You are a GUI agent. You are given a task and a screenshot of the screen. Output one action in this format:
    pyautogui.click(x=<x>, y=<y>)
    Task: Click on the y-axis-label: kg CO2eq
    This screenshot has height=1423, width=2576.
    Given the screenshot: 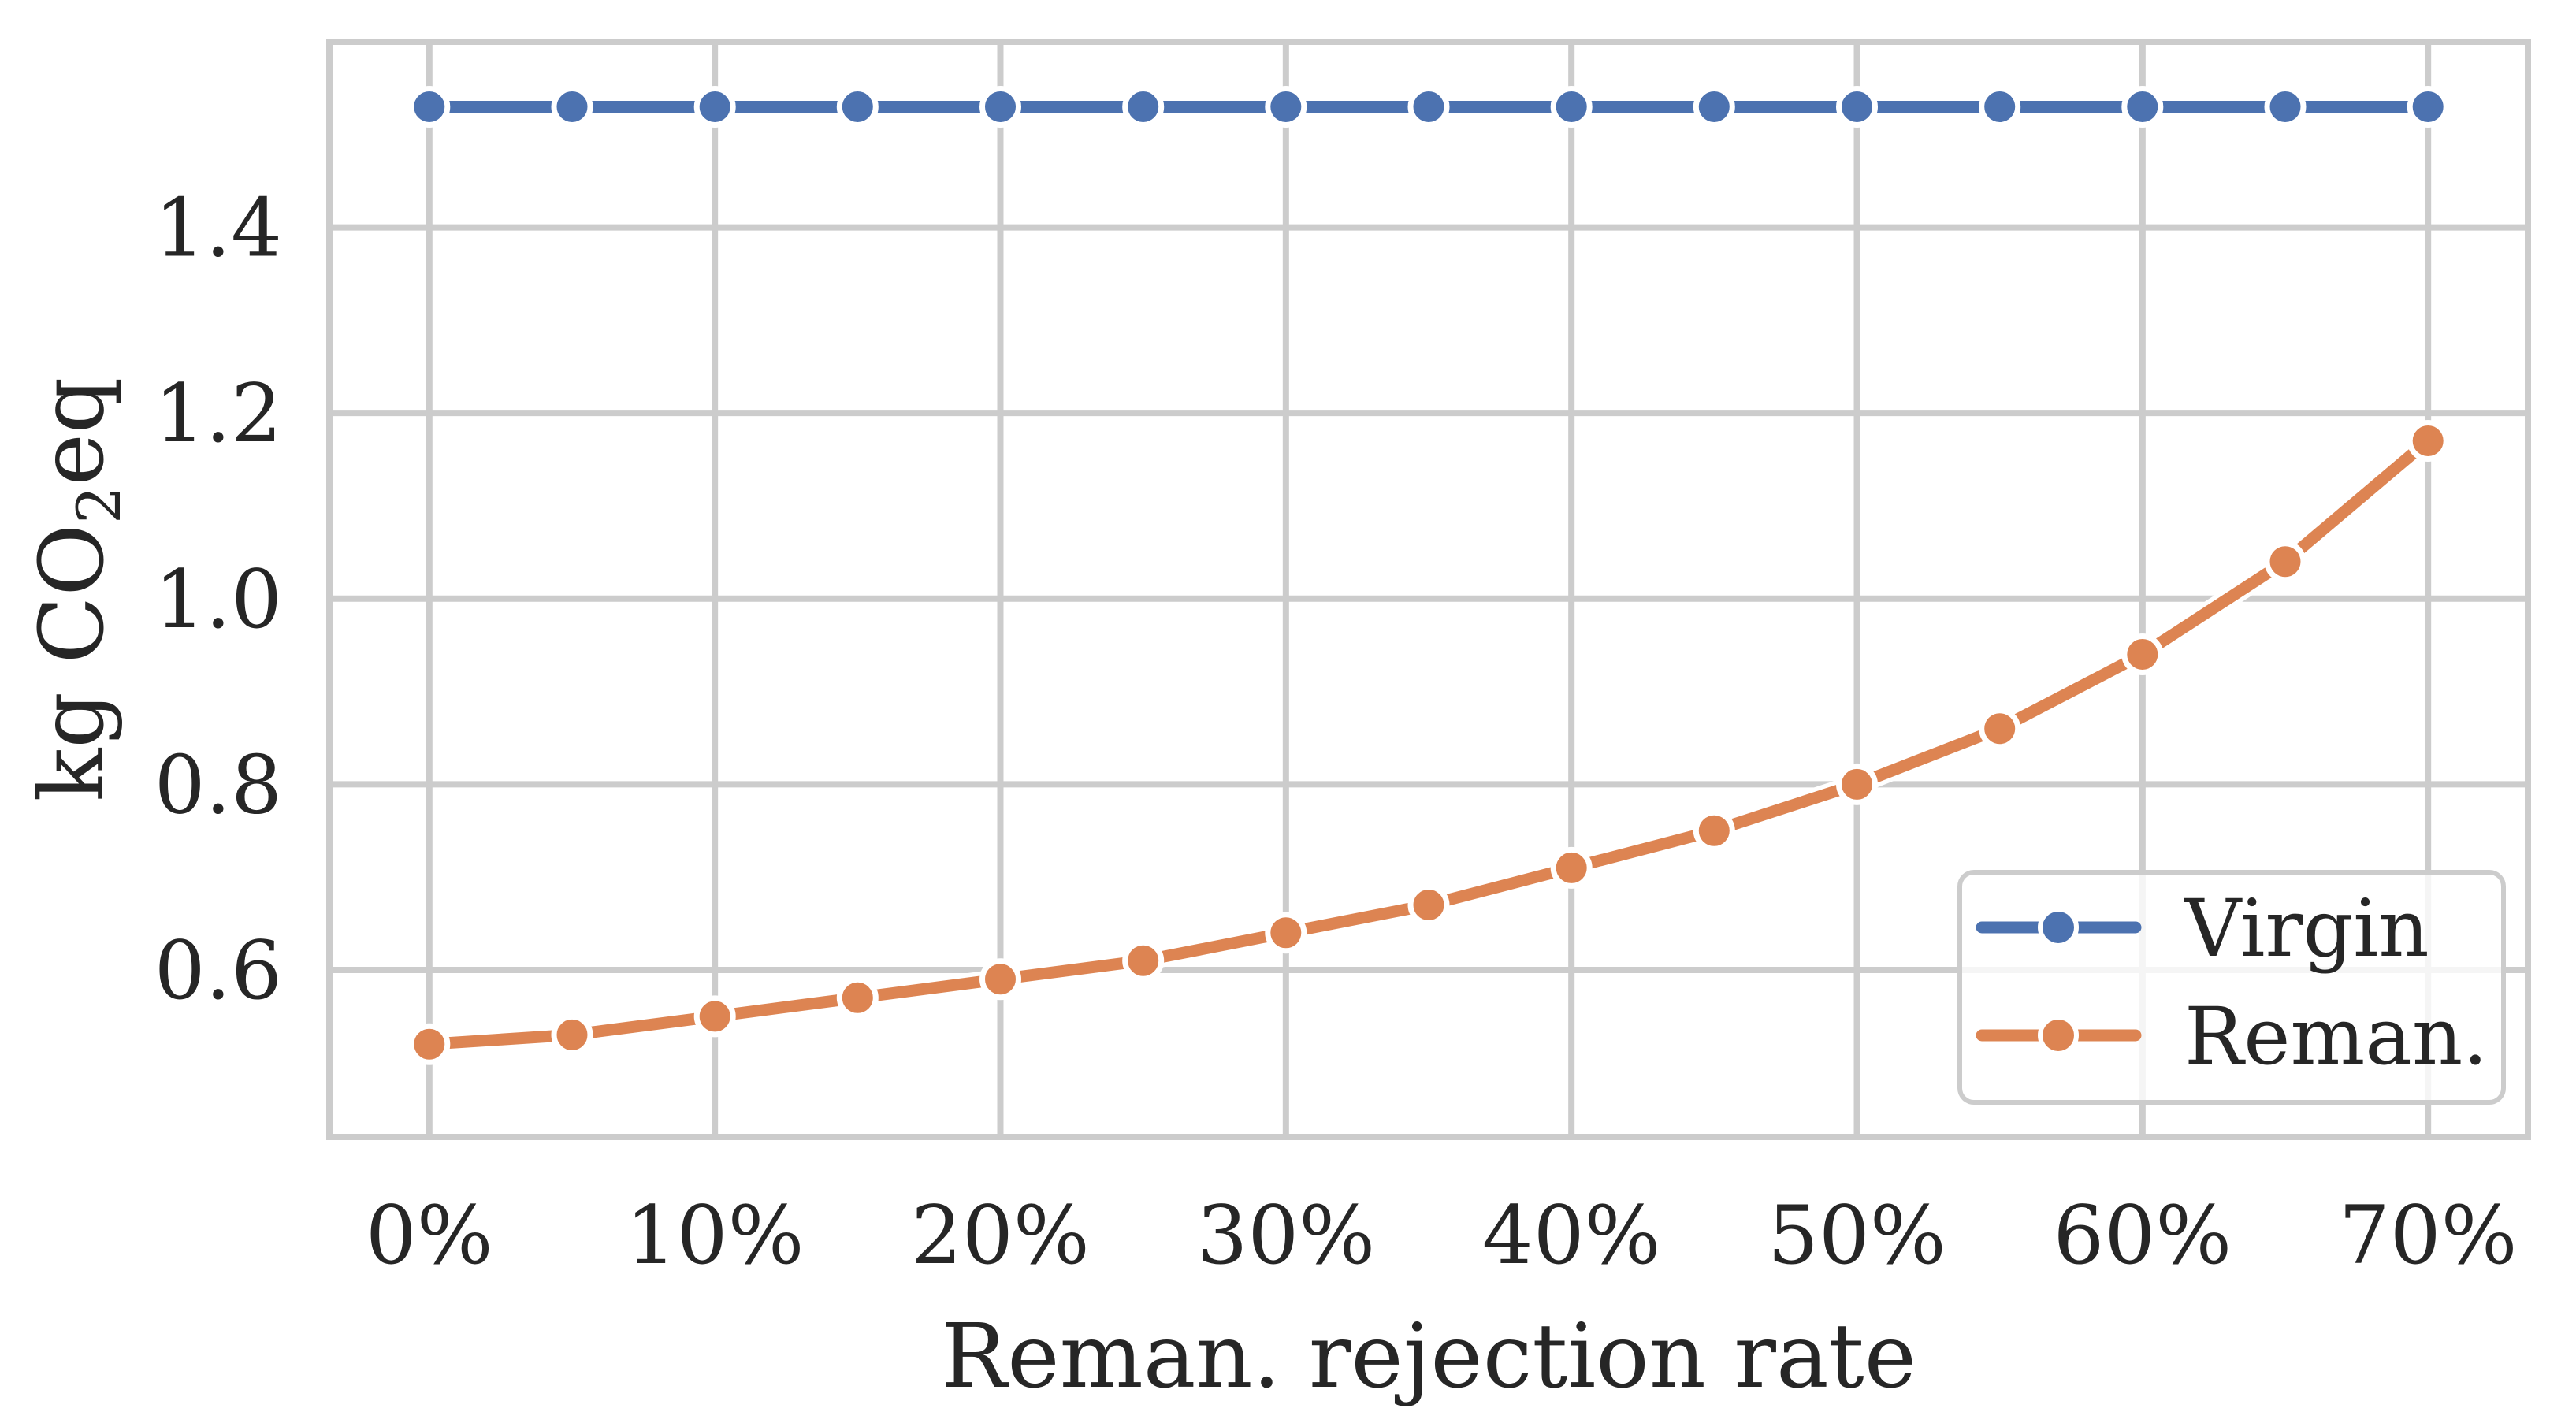 What is the action you would take?
    pyautogui.click(x=77, y=589)
    